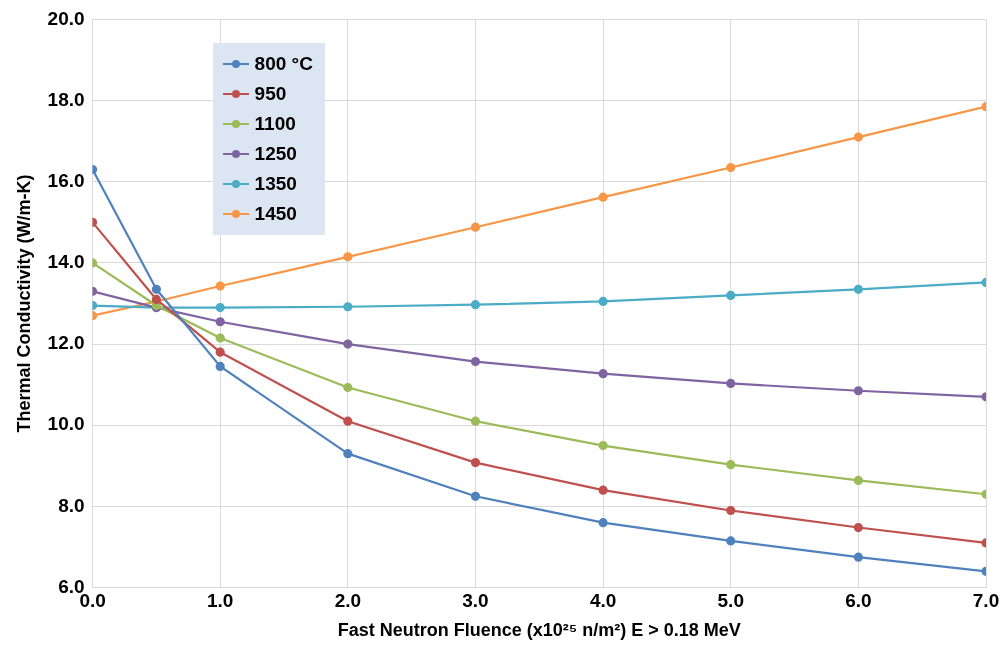  Describe the element at coordinates (23, 303) in the screenshot. I see `y-axis-title: Thermal Conductivity (W/m-K)` at that location.